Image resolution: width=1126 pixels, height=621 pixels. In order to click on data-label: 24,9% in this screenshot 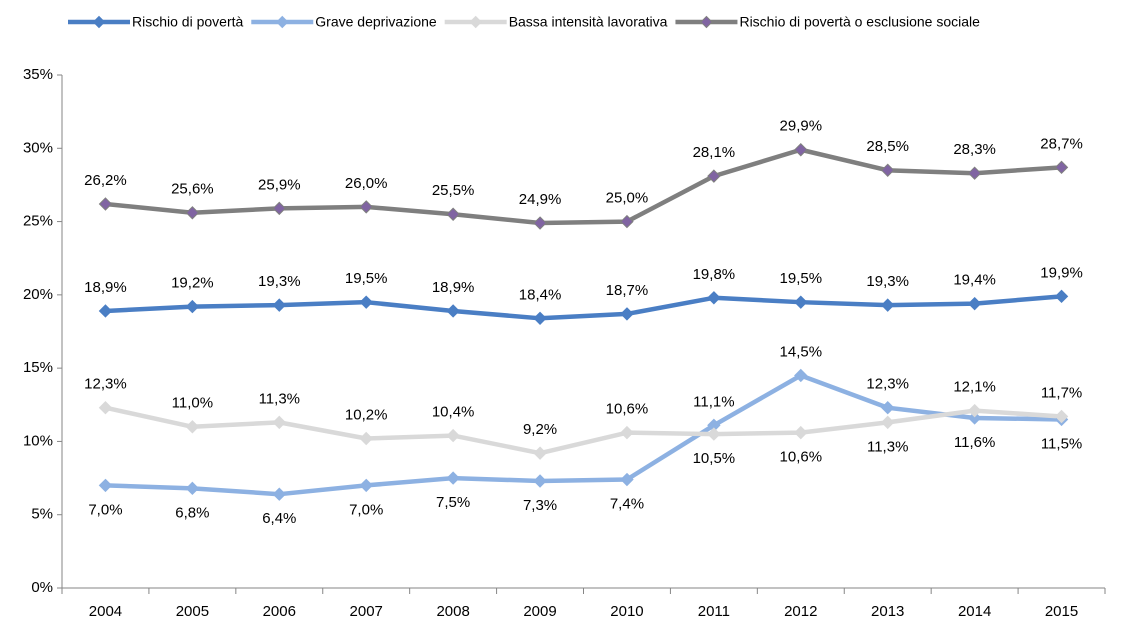, I will do `click(540, 199)`.